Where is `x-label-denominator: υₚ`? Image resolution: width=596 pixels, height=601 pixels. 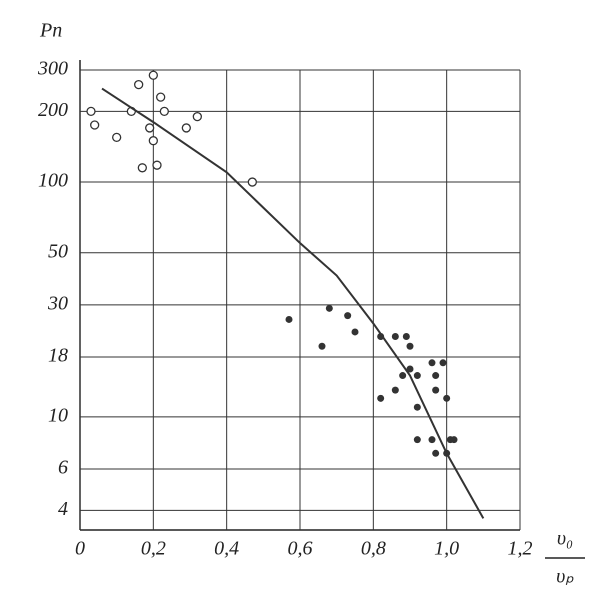 x-label-denominator: υₚ is located at coordinates (565, 577).